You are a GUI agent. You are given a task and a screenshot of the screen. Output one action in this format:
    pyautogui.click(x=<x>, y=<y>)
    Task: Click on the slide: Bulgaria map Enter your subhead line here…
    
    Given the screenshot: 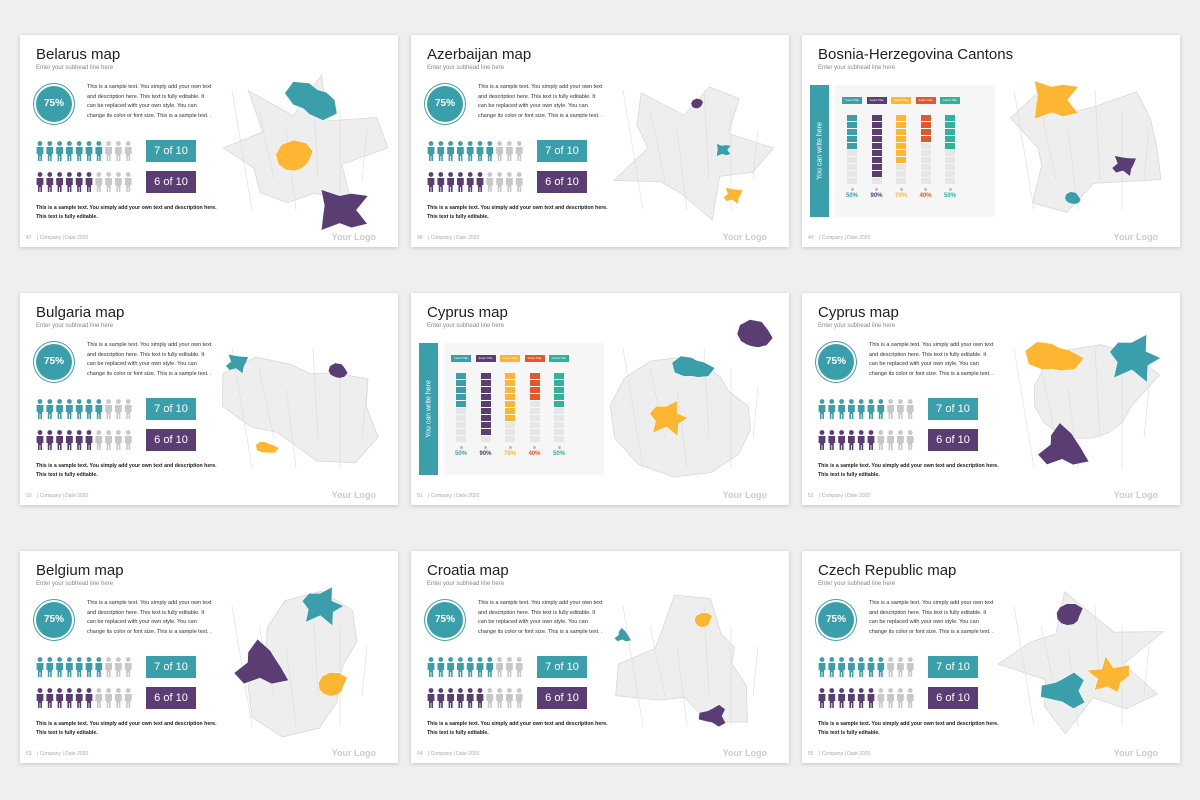 What is the action you would take?
    pyautogui.click(x=209, y=399)
    